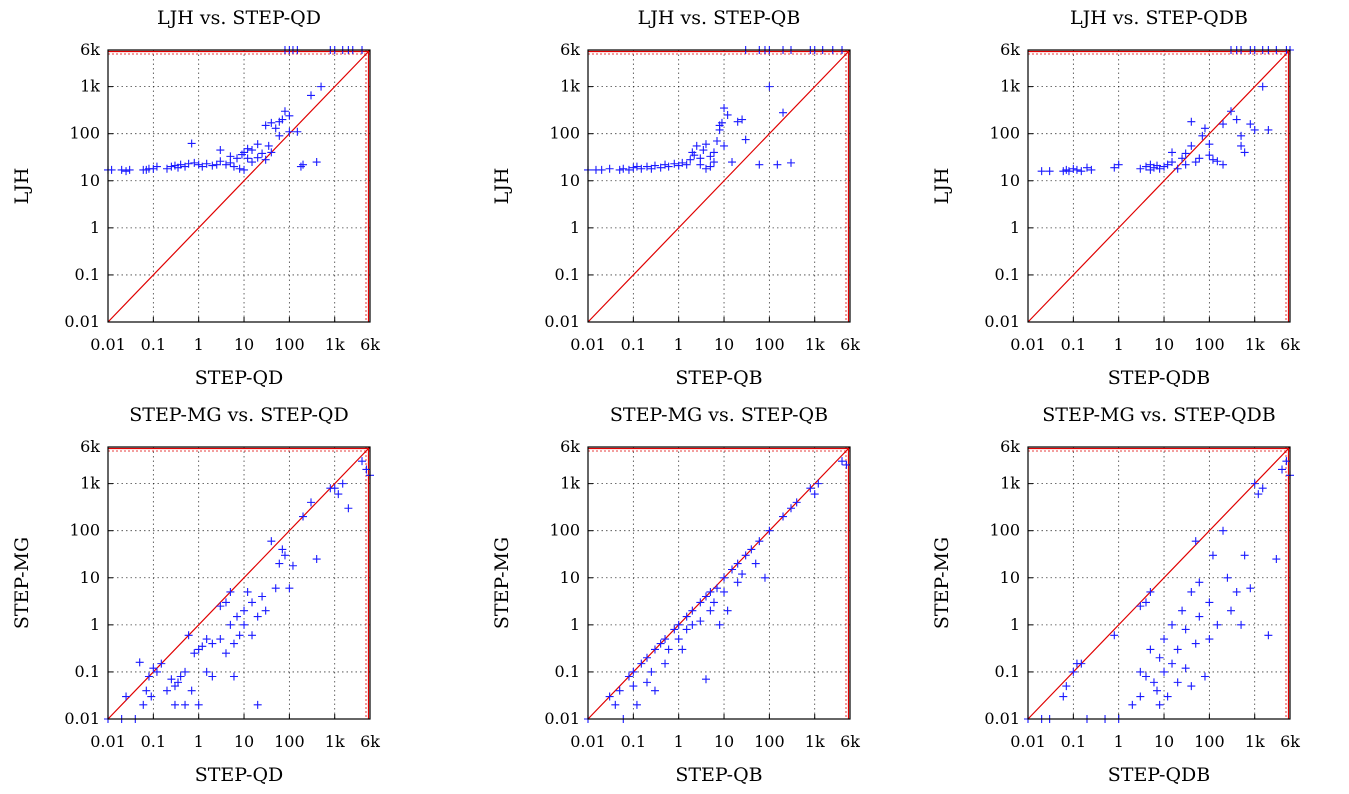 Image resolution: width=1349 pixels, height=794 pixels. I want to click on chart-6-ytick-6: 6k, so click(1010, 446).